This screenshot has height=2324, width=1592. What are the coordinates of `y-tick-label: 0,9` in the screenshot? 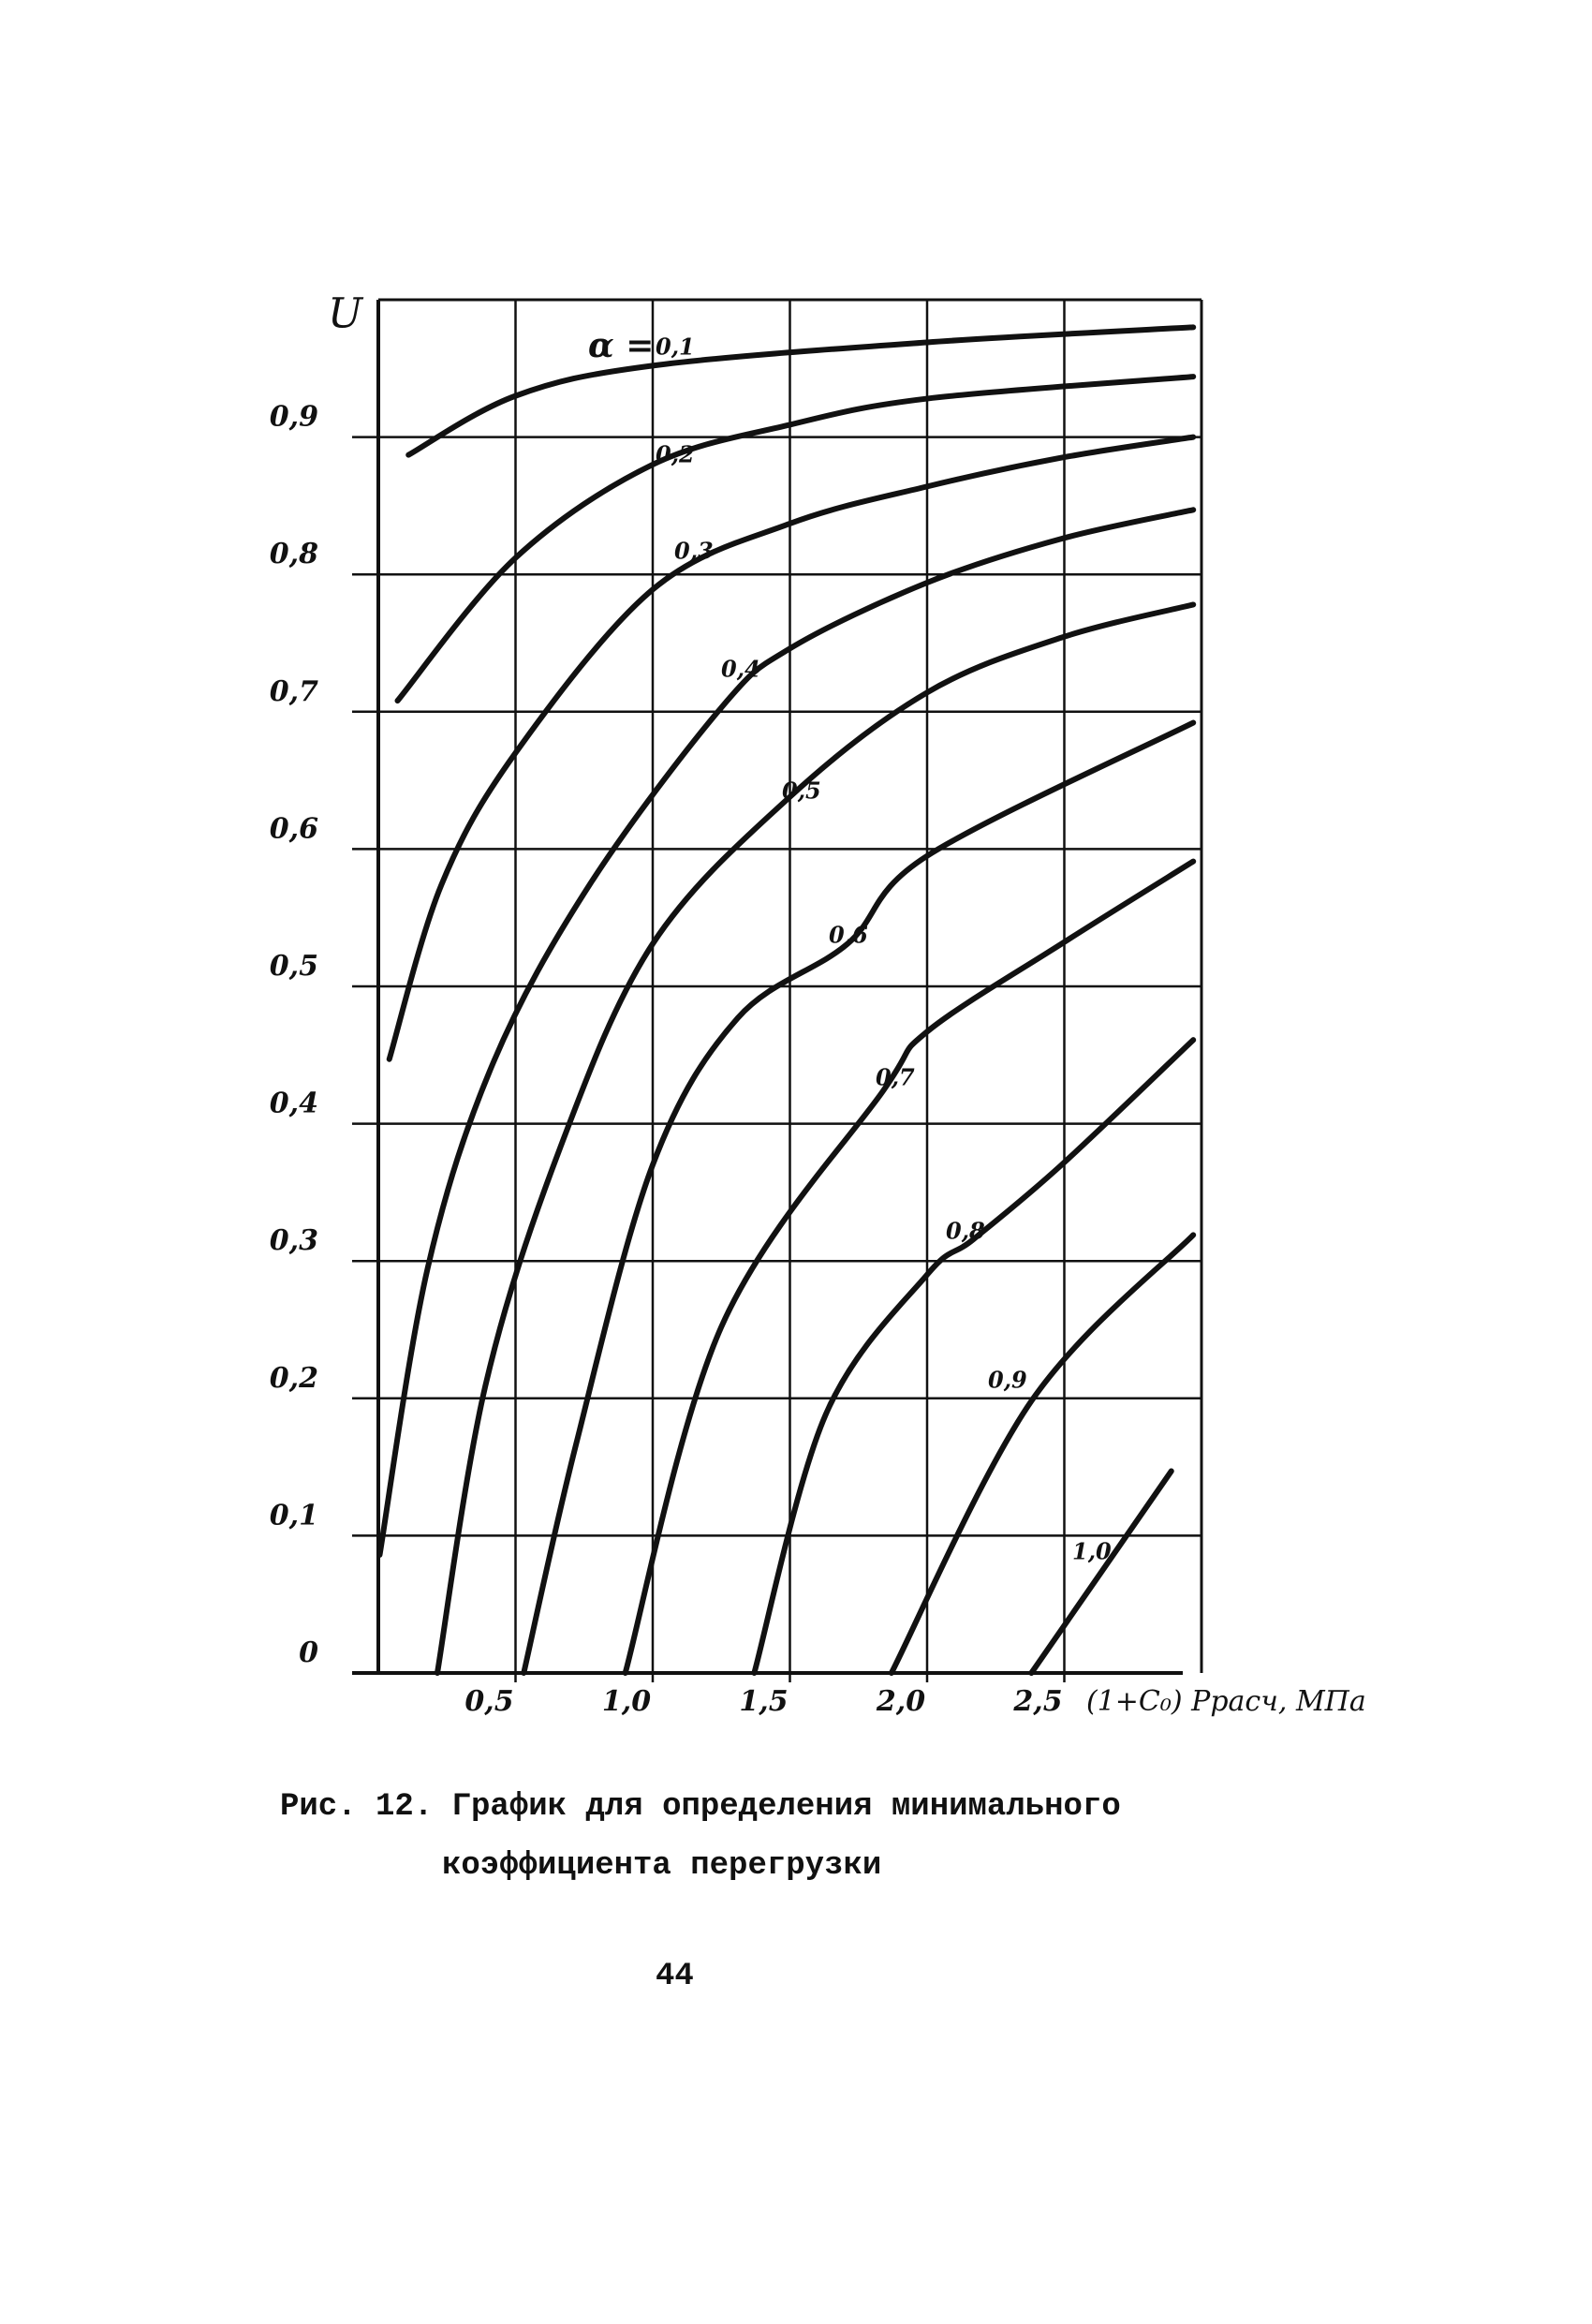 It's located at (294, 418).